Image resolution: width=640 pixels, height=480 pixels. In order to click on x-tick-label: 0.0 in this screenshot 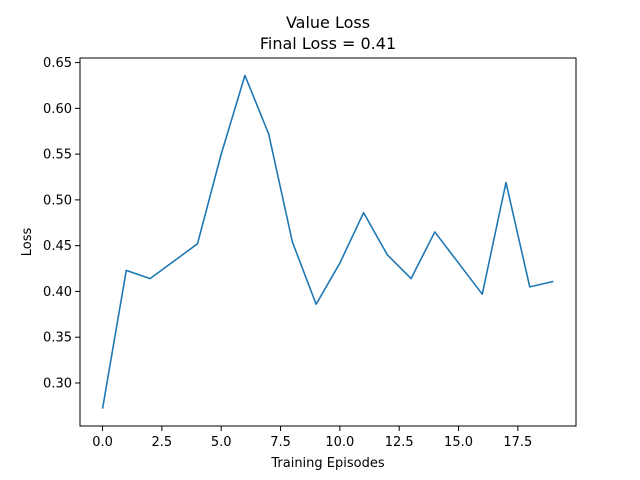, I will do `click(102, 442)`.